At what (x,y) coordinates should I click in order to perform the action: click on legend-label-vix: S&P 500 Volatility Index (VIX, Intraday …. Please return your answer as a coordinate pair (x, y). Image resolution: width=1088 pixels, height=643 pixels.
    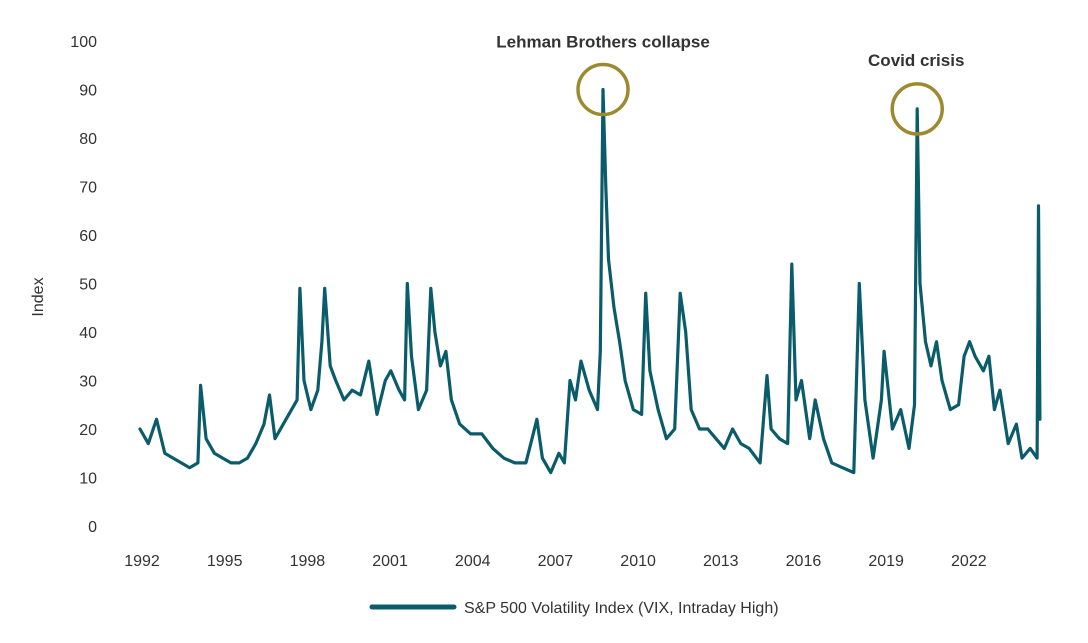
    Looking at the image, I should click on (621, 608).